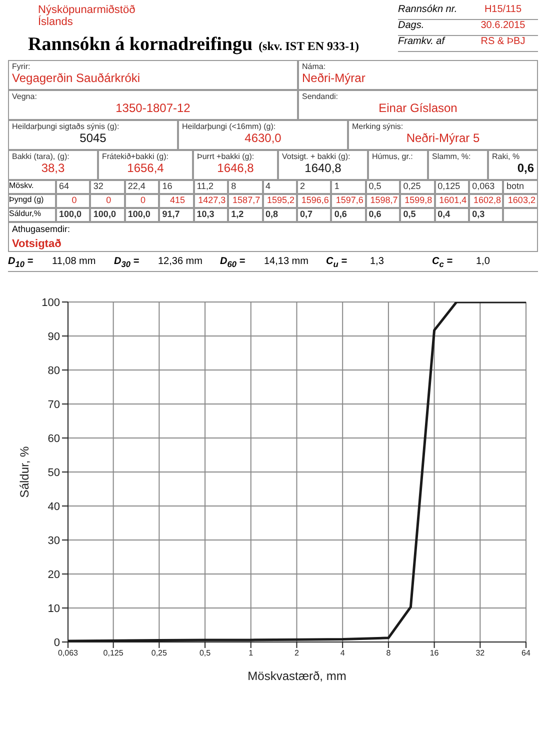 The width and height of the screenshot is (546, 729). Describe the element at coordinates (443, 262) in the screenshot. I see `text: C$_{c}$ =` at that location.